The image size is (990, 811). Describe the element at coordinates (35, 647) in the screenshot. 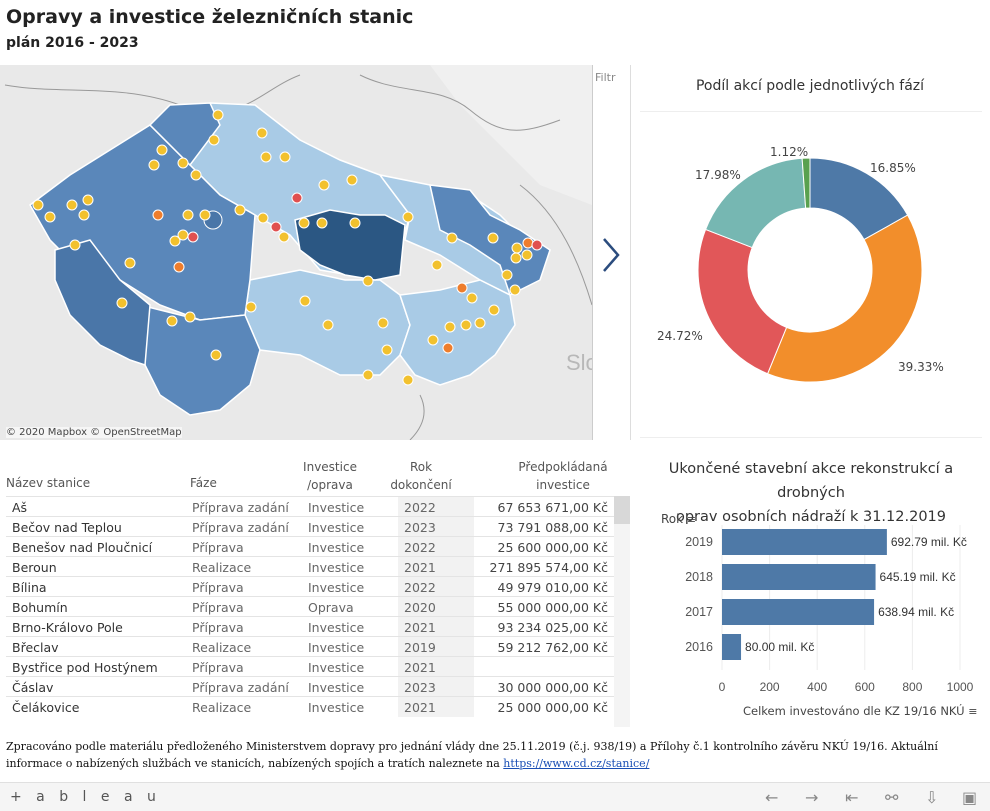

I see `cell-name: Břeclav` at that location.